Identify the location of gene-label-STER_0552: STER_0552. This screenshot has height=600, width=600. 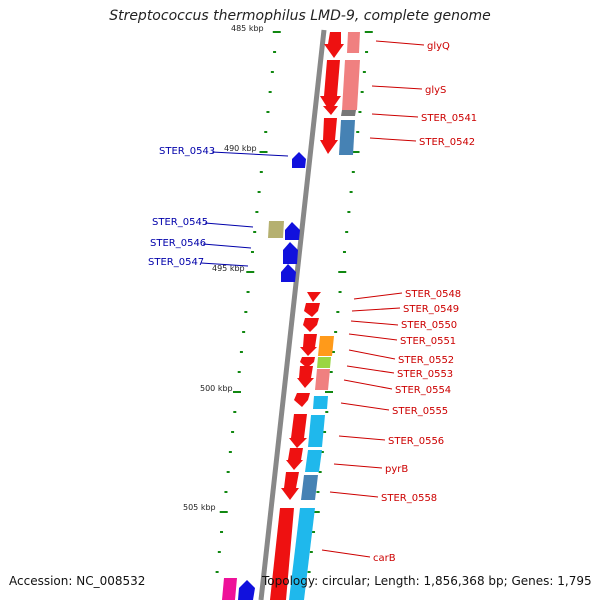
(426, 360).